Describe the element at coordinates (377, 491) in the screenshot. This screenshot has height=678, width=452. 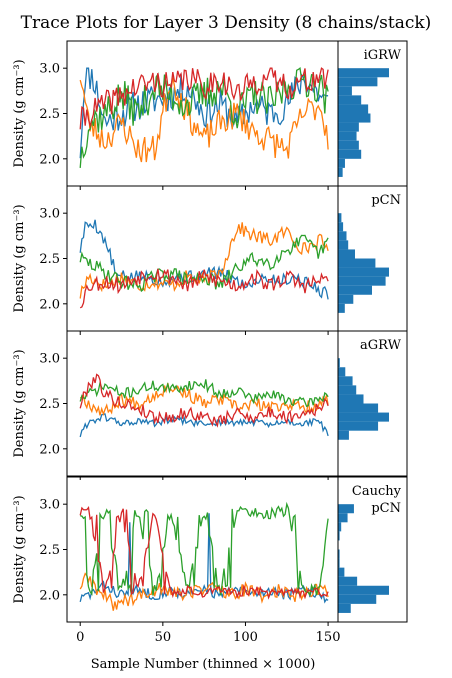
I see `panel-label: Cauchy` at that location.